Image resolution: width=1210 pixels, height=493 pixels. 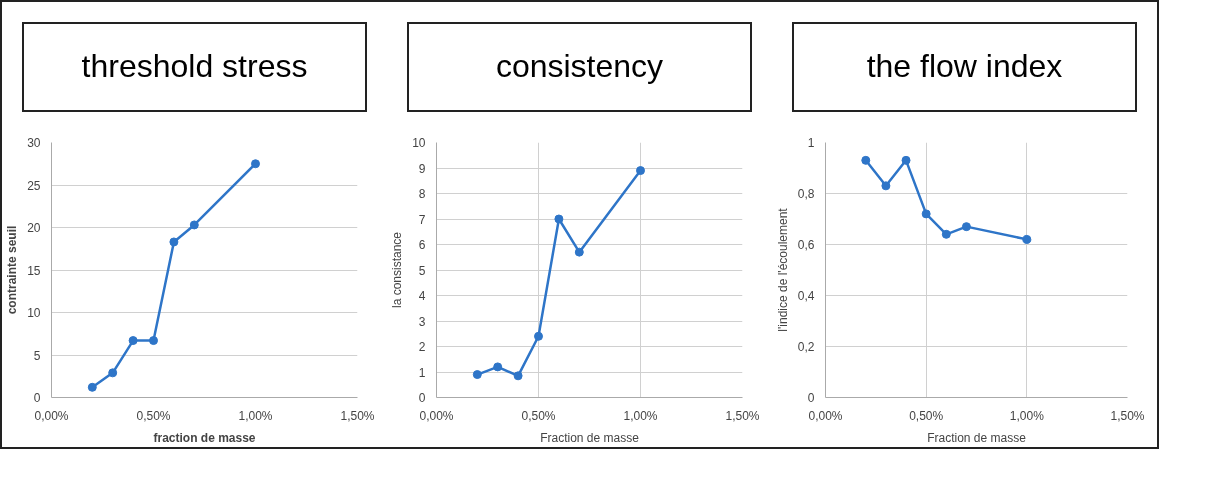 I want to click on y-tick-label: 15, so click(x=34, y=270).